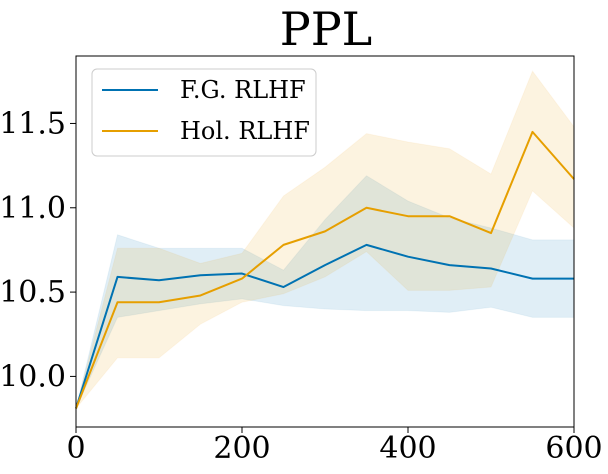 The height and width of the screenshot is (474, 608). Describe the element at coordinates (573, 448) in the screenshot. I see `x-tick-label: 600` at that location.